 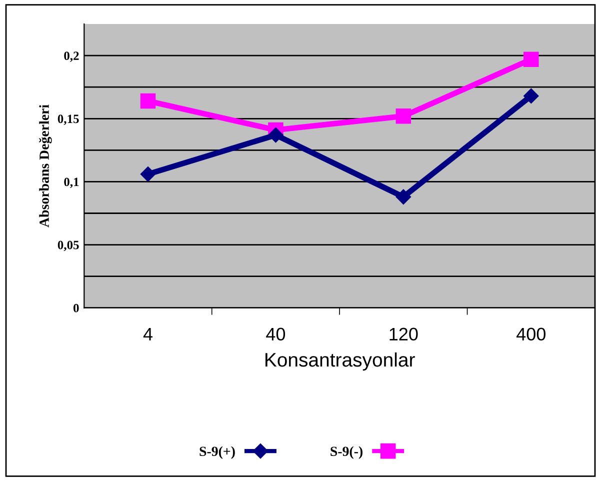 I want to click on y-tick-label: 0,2, so click(x=71, y=57).